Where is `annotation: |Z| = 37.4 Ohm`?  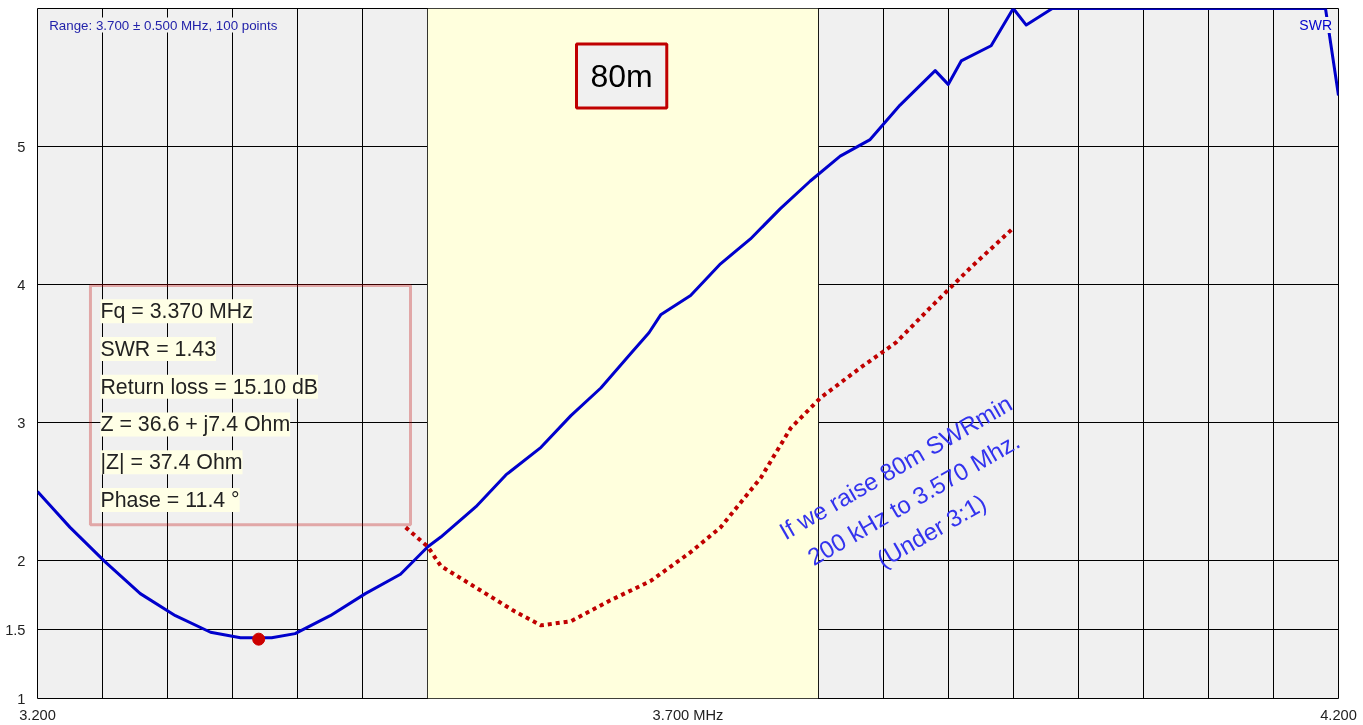
annotation: |Z| = 37.4 Ohm is located at coordinates (171, 462).